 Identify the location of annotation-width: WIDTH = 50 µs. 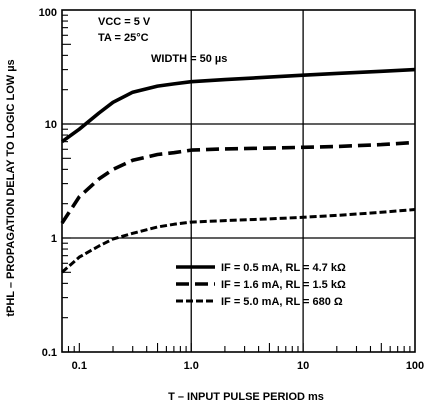
(189, 59).